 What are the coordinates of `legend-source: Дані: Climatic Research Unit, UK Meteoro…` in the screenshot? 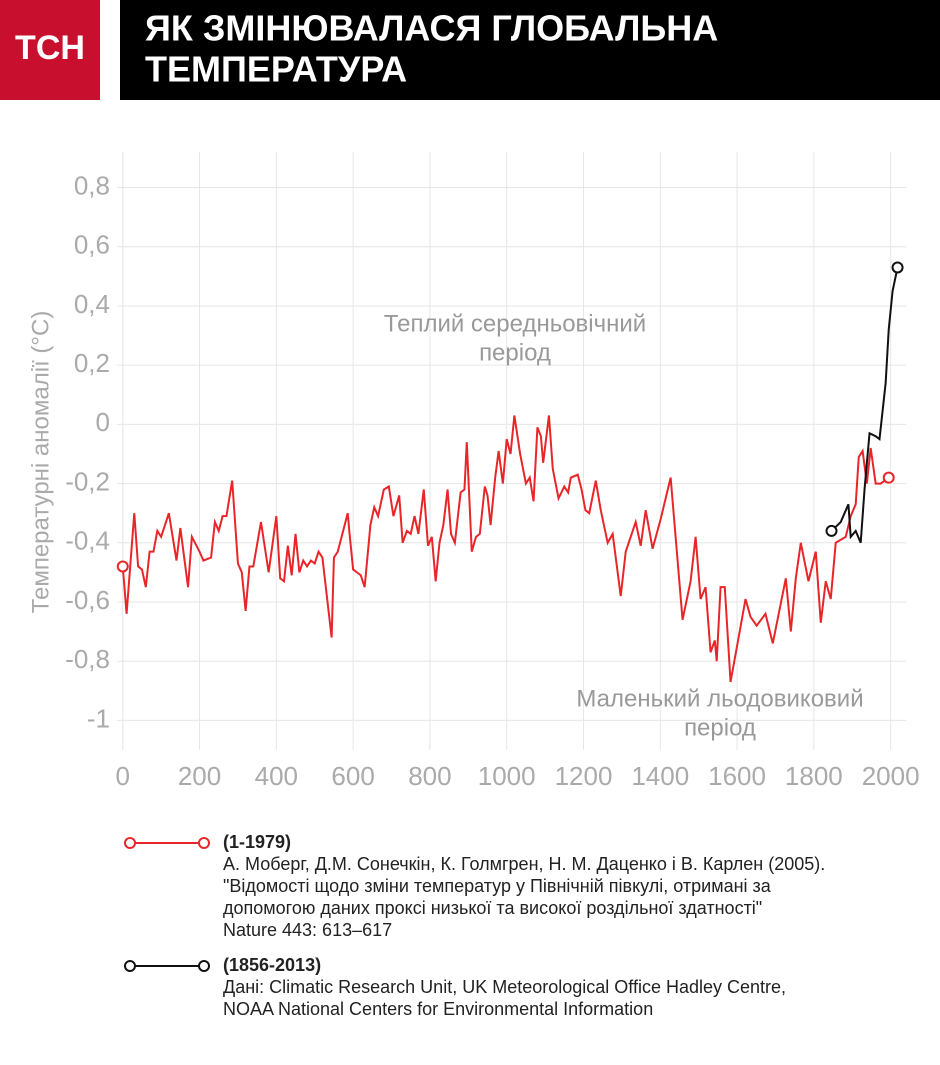 It's located at (504, 987).